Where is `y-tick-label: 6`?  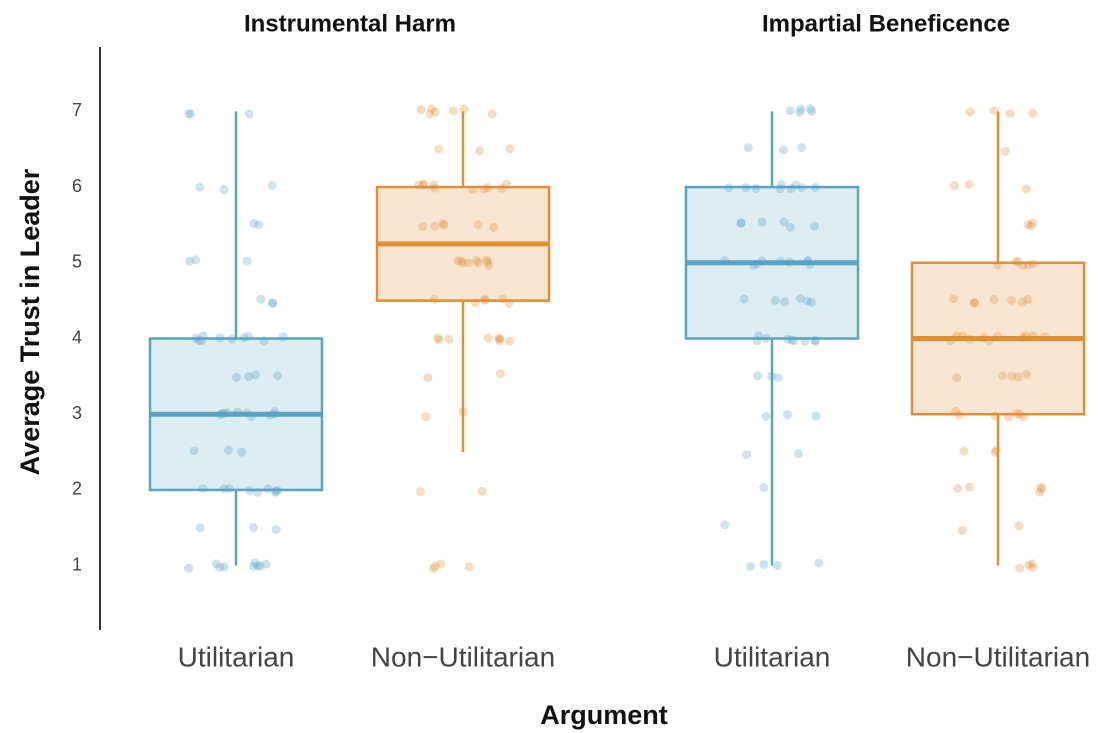
y-tick-label: 6 is located at coordinates (77, 186).